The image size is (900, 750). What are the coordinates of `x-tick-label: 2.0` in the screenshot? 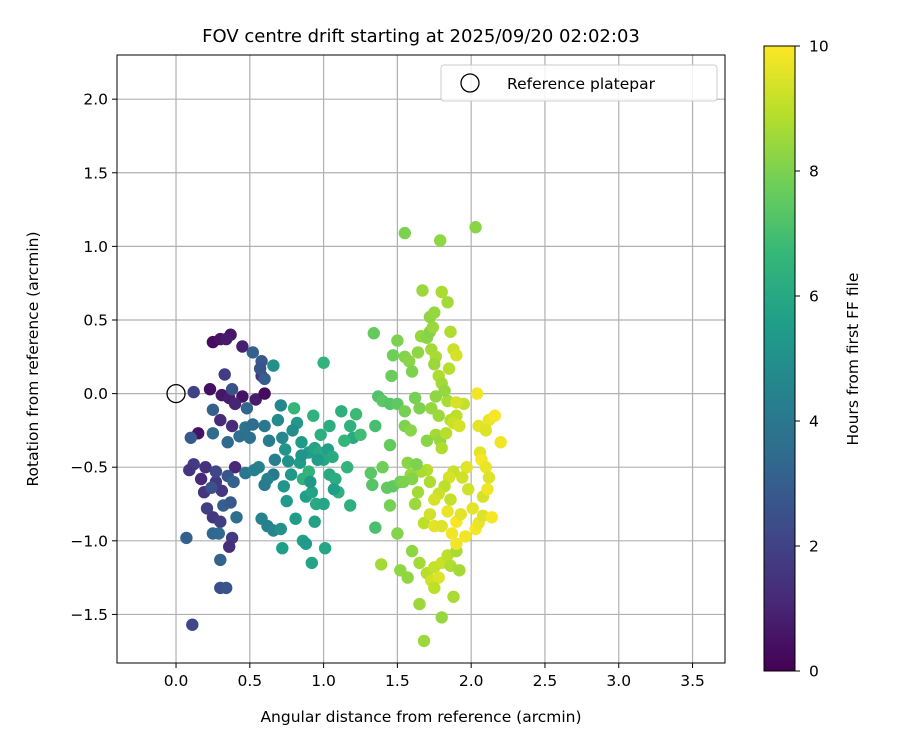 It's located at (471, 681).